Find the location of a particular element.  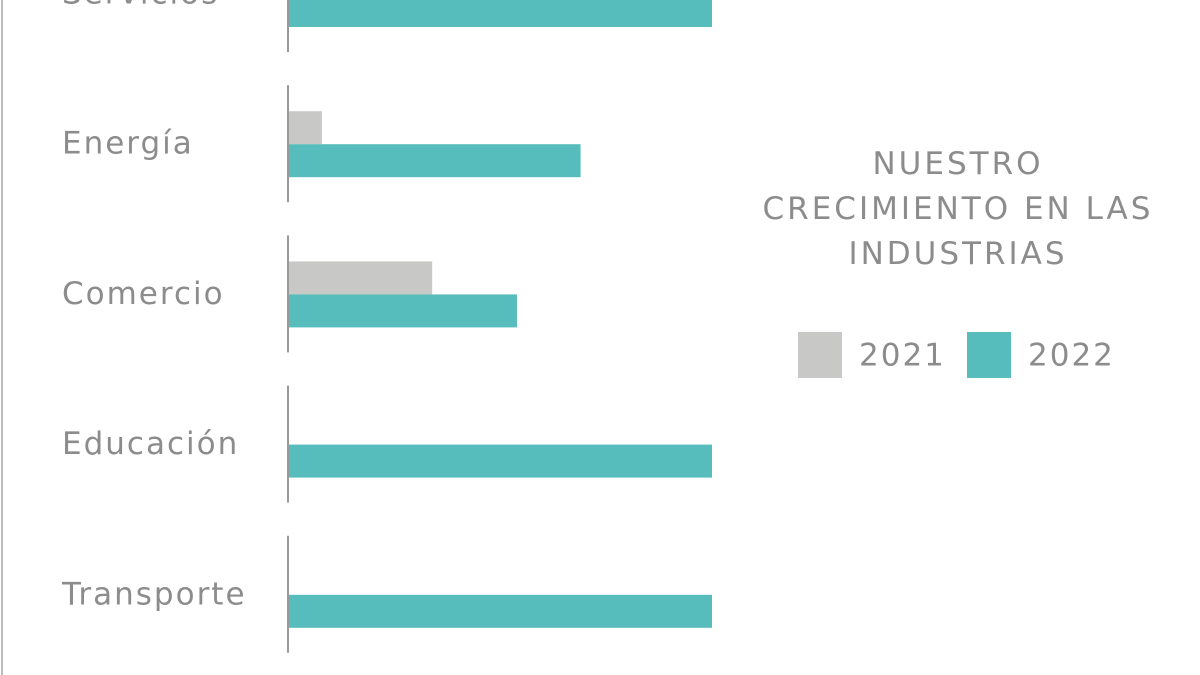

category-label: Comercio is located at coordinates (143, 294).